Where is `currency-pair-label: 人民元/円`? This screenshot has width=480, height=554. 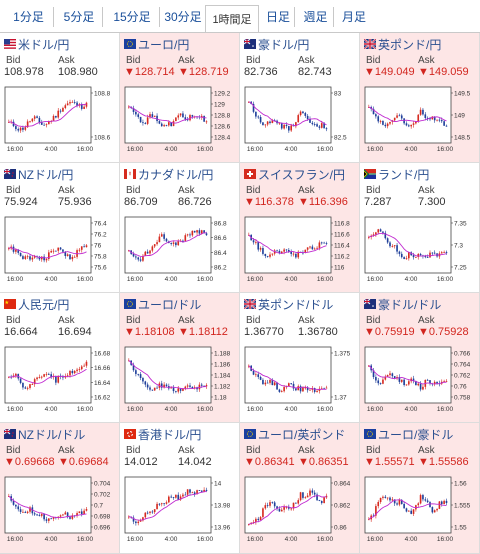 currency-pair-label: 人民元/円 is located at coordinates (44, 304).